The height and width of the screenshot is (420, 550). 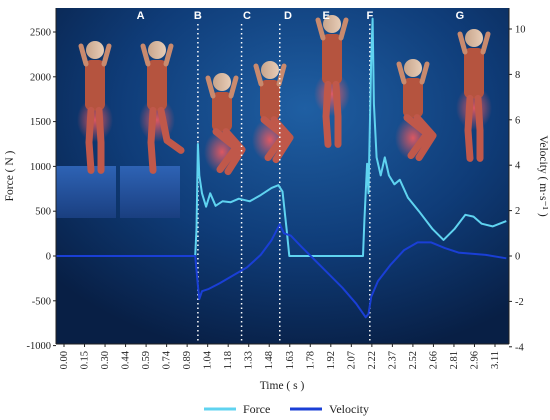 I want to click on right-y-tick-label: 0, so click(x=517, y=257).